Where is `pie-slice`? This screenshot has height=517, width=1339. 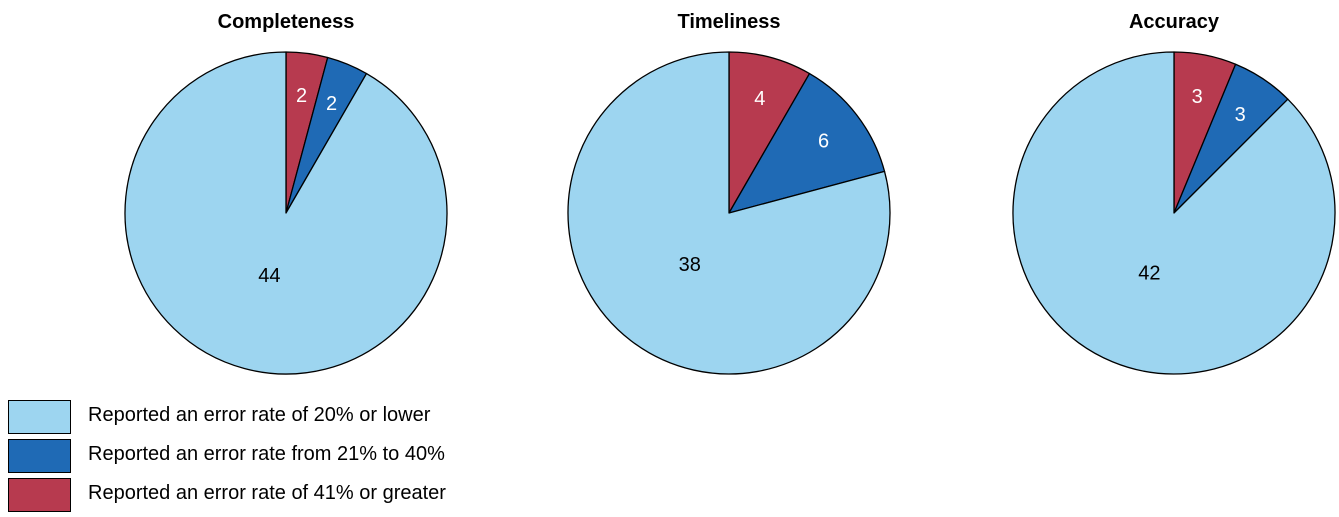
pie-slice is located at coordinates (807, 143).